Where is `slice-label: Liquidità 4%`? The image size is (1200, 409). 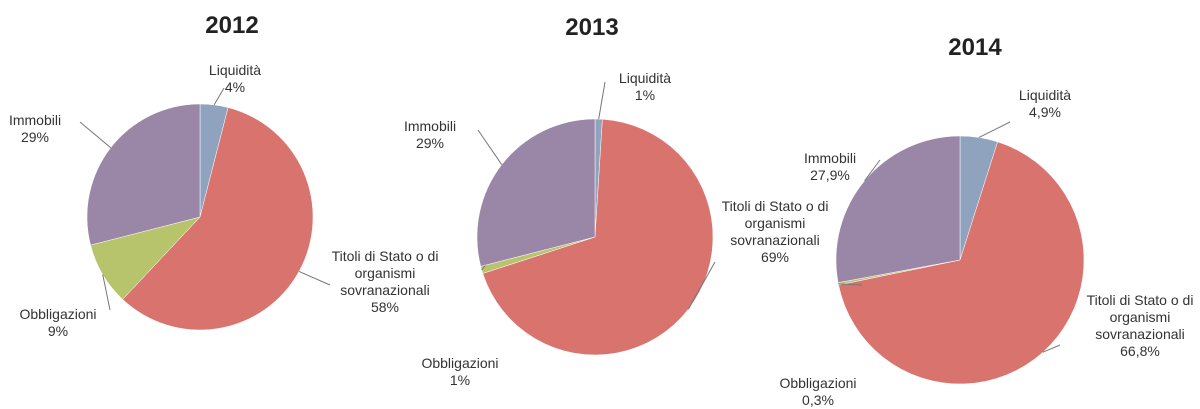
slice-label: Liquidità 4% is located at coordinates (235, 79).